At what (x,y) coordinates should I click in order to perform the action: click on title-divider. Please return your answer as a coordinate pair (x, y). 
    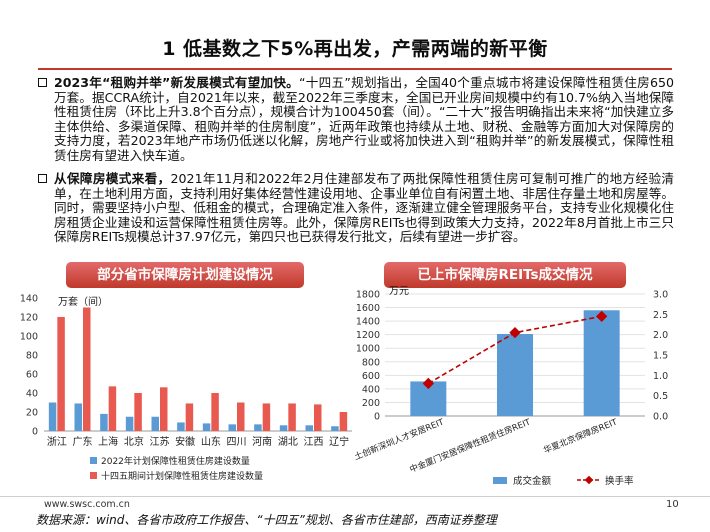
    Looking at the image, I should click on (355, 69).